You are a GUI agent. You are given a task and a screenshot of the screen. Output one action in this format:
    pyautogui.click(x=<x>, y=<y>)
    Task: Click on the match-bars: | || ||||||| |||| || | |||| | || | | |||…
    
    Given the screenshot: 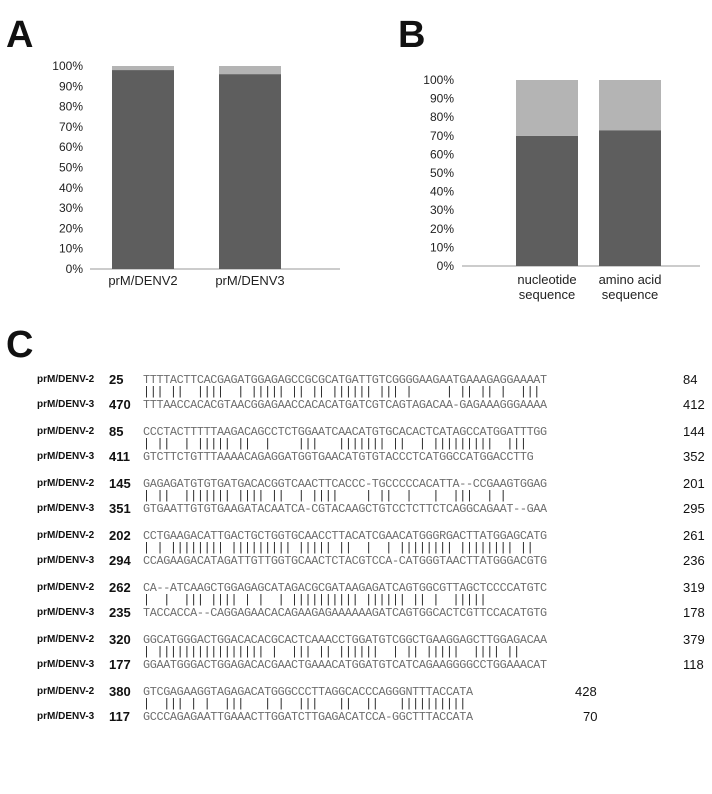 What is the action you would take?
    pyautogui.click(x=325, y=496)
    